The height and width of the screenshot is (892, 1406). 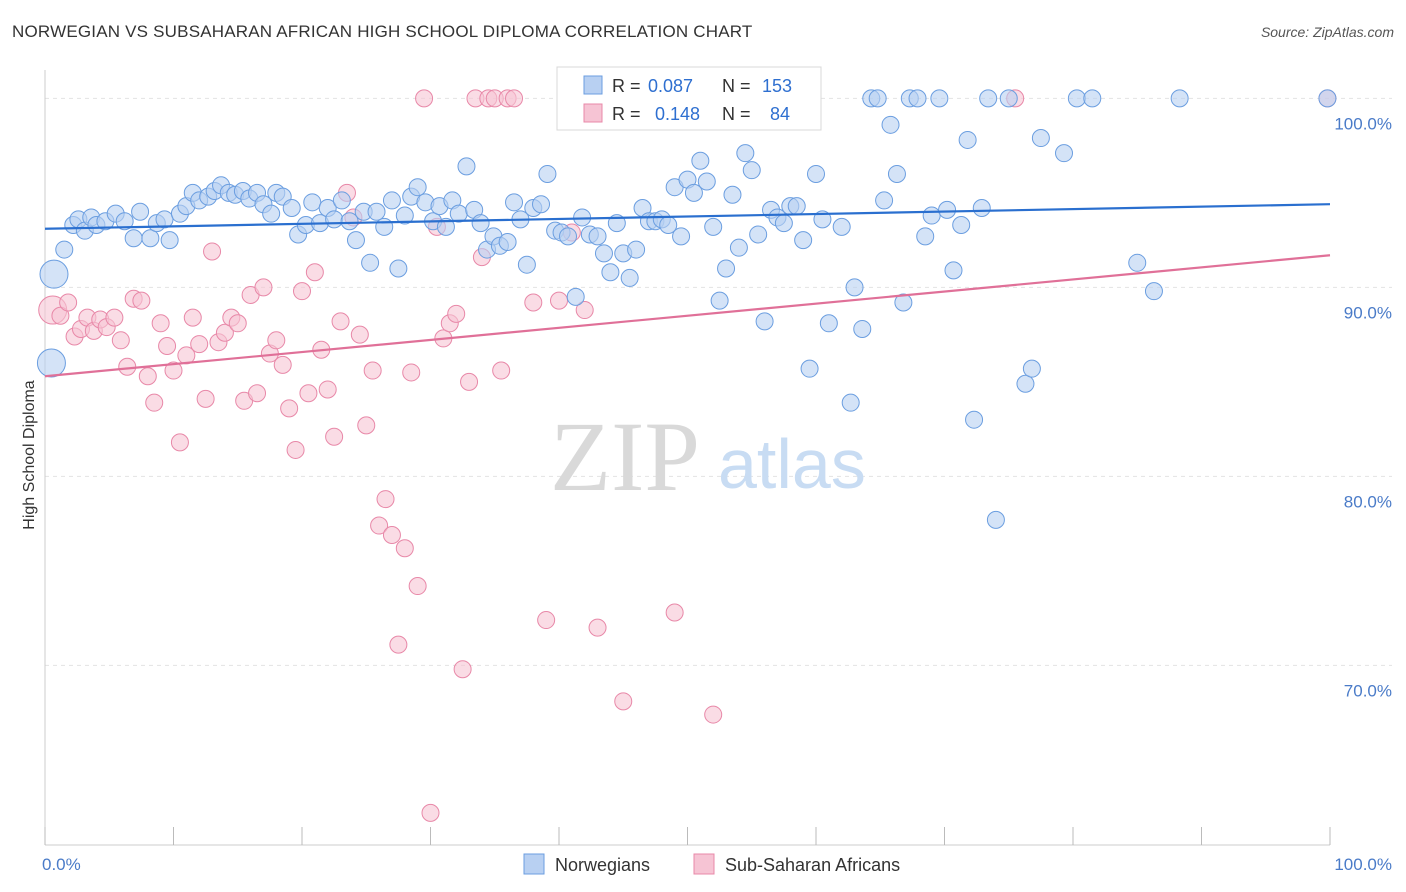 I want to click on legend-swatch-subsaharan, so click(x=593, y=113).